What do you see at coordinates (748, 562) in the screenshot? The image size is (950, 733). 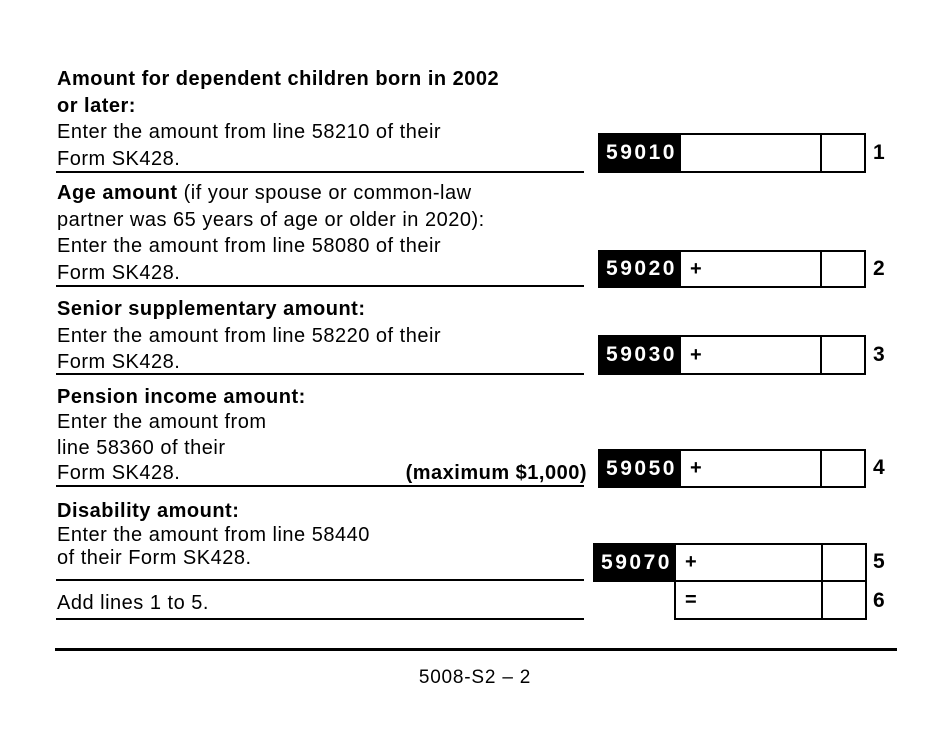 I see `amount-input-line5: +` at bounding box center [748, 562].